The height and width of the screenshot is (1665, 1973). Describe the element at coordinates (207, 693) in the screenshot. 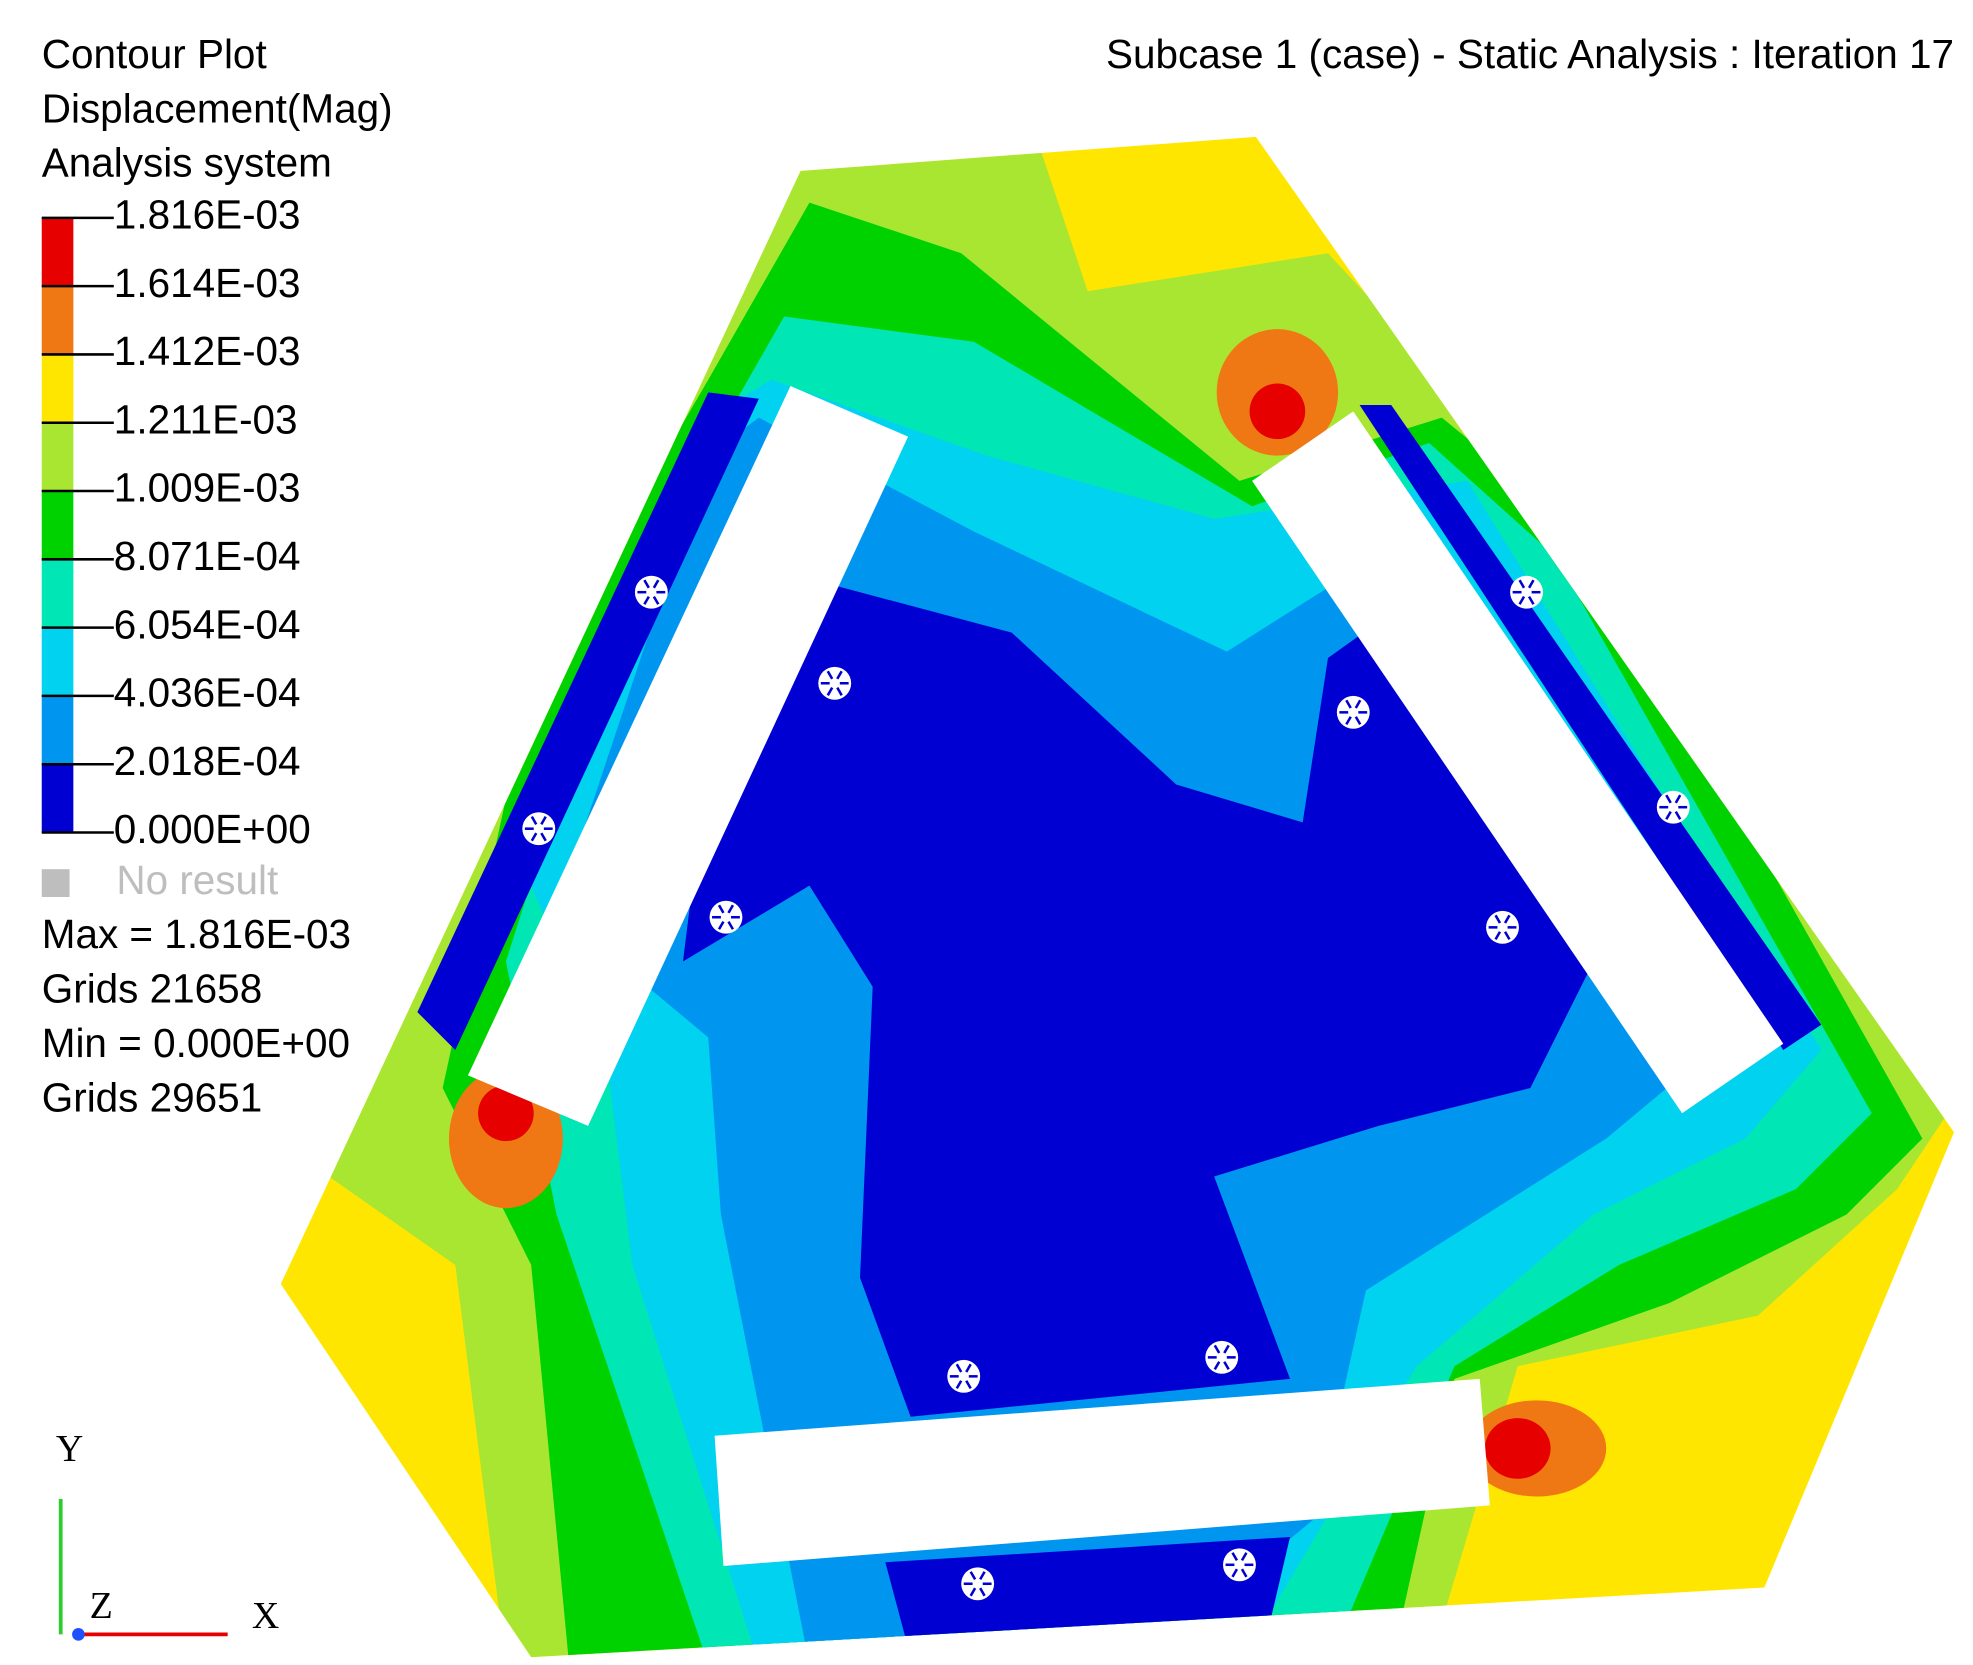

I see `legend-label: 4.036E-04` at that location.